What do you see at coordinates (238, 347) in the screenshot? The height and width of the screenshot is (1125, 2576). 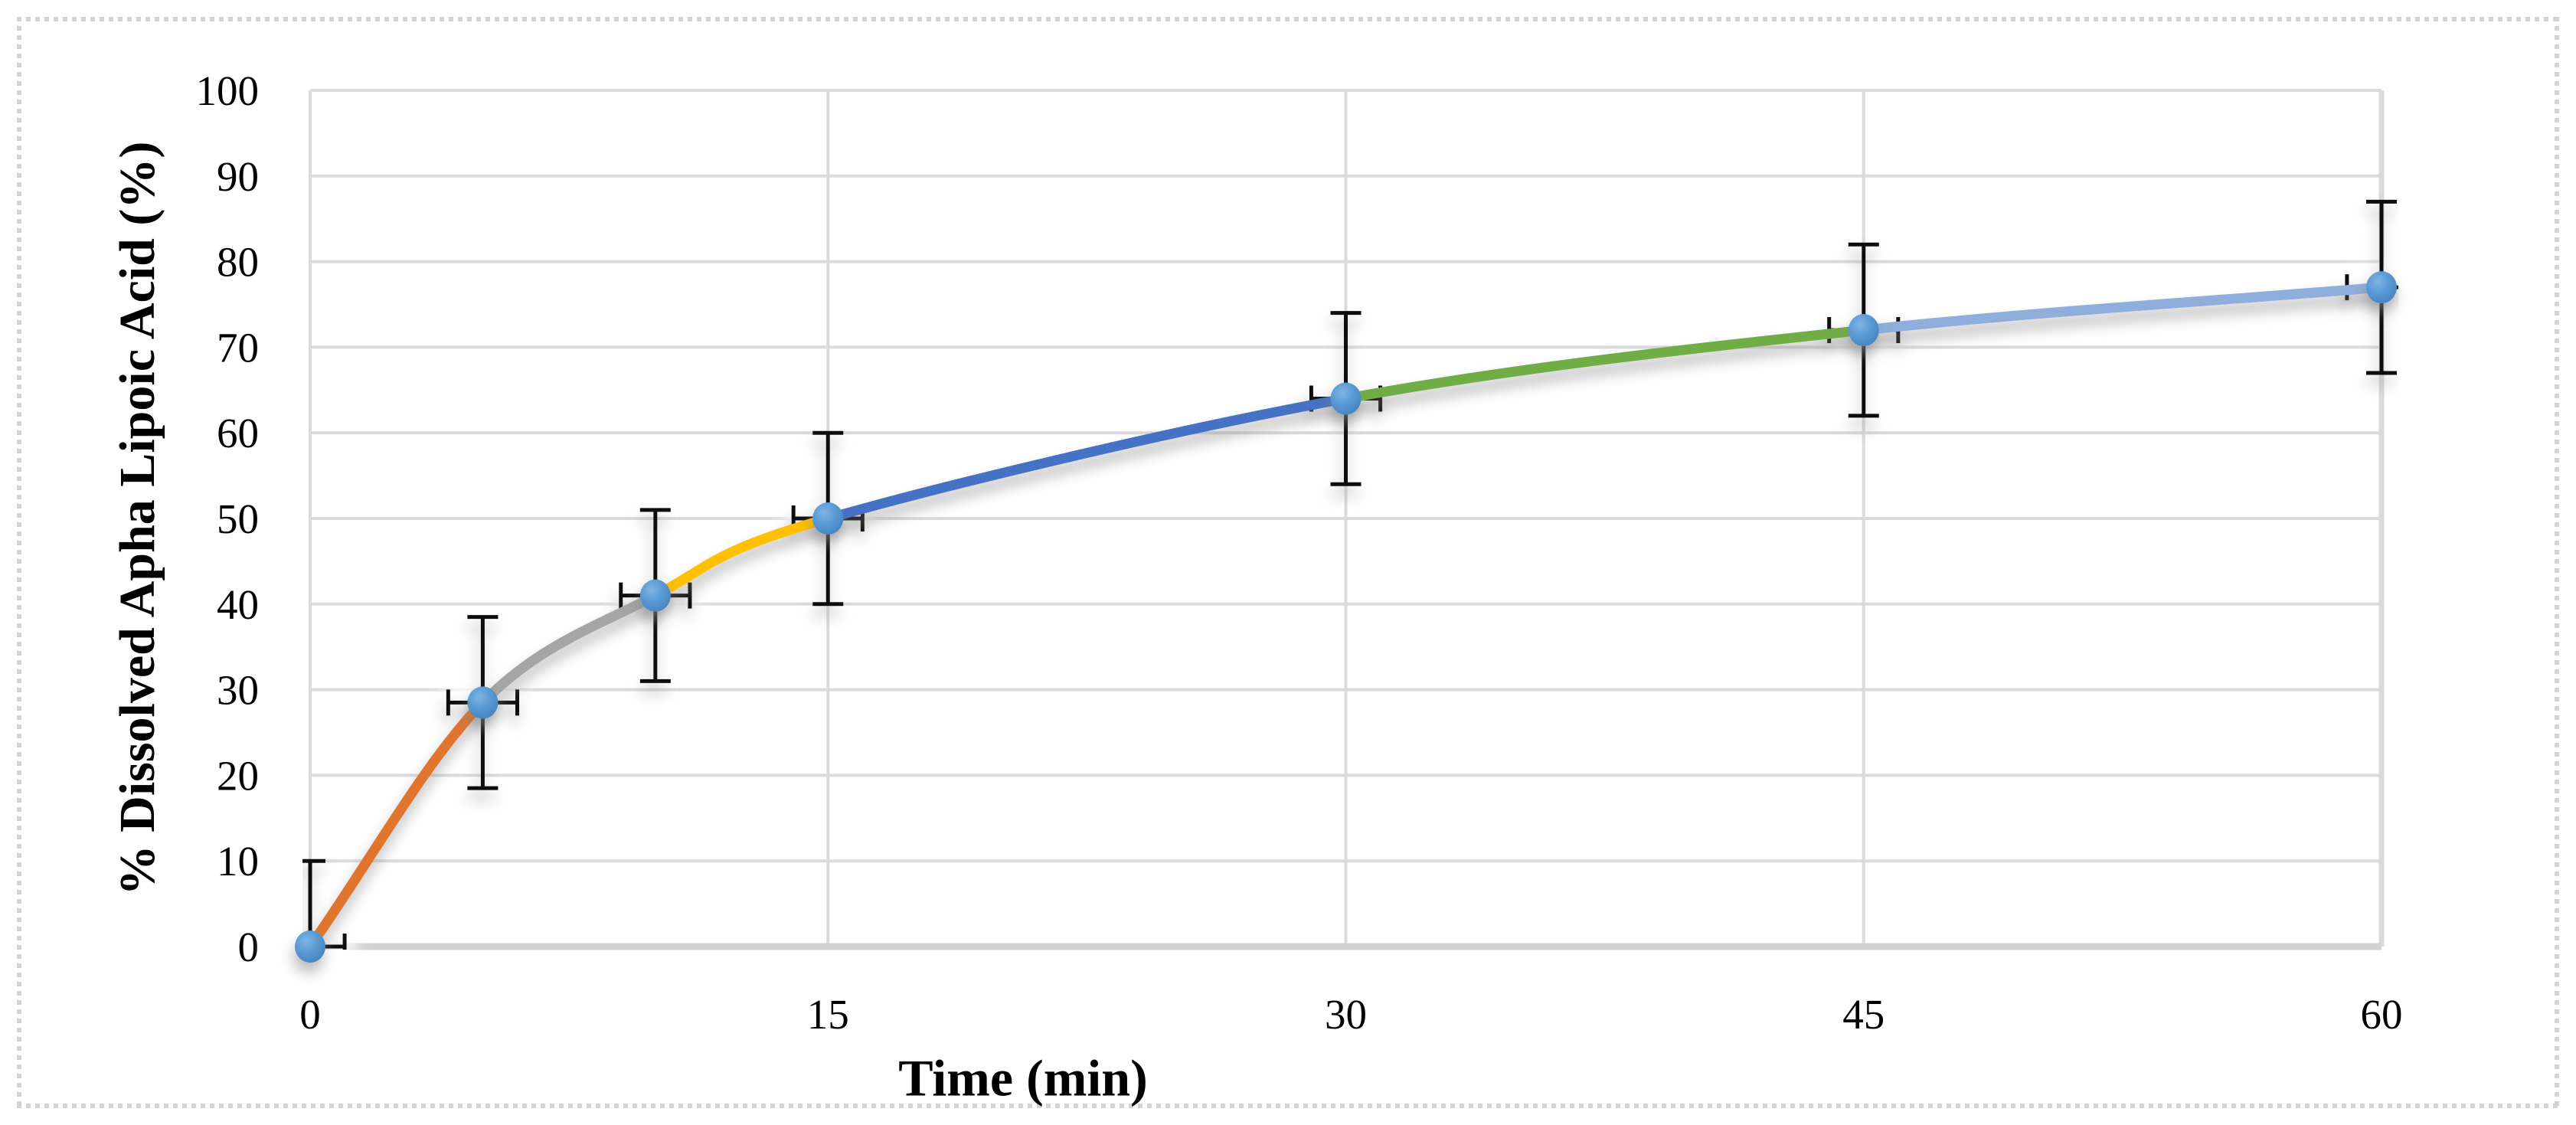 I see `y-tick-label: 70` at bounding box center [238, 347].